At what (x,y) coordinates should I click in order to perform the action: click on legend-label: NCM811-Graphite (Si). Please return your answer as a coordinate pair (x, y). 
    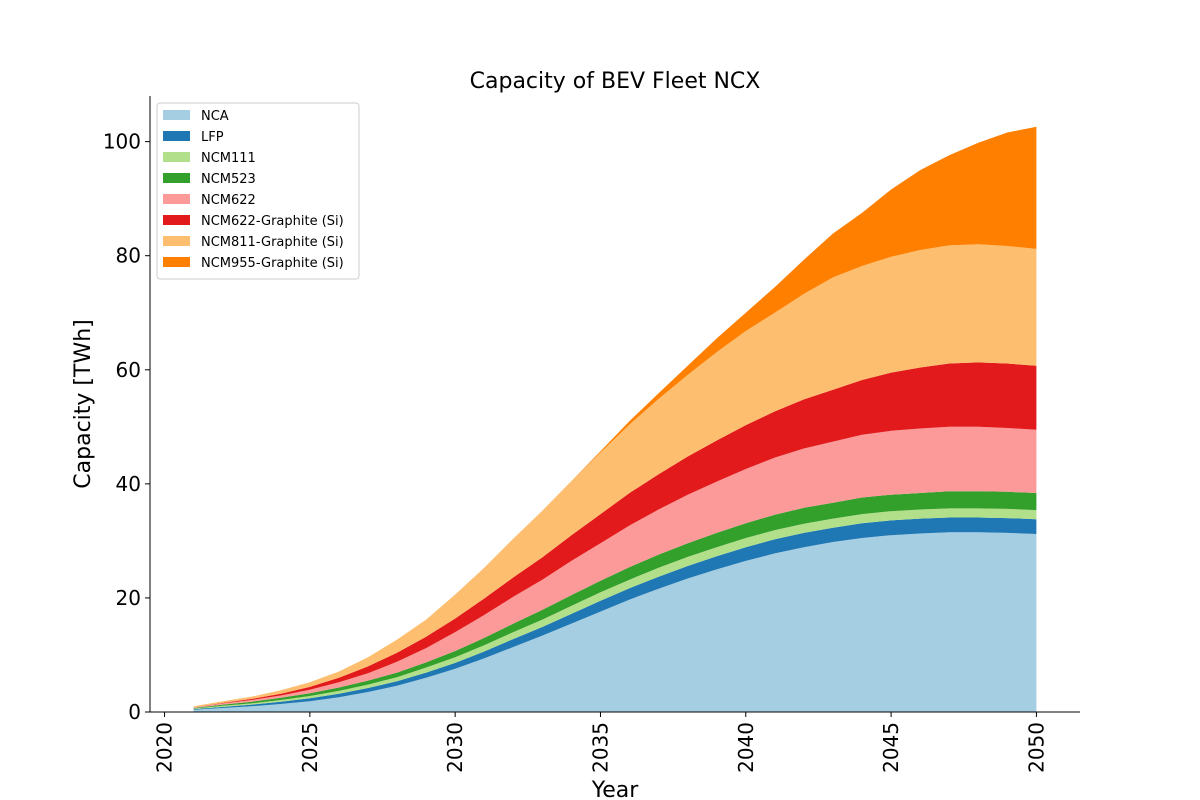
    Looking at the image, I should click on (272, 242).